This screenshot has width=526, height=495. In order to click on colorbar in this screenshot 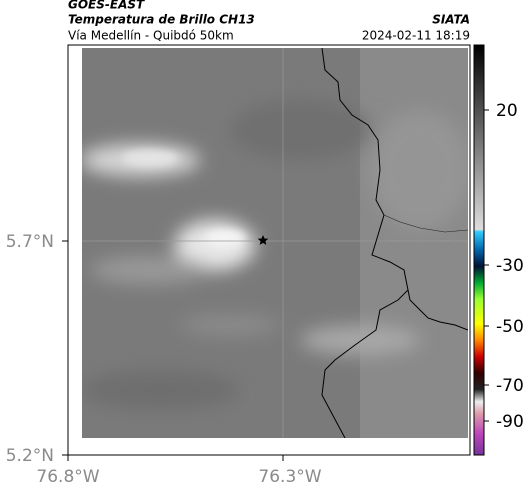, I will do `click(479, 250)`.